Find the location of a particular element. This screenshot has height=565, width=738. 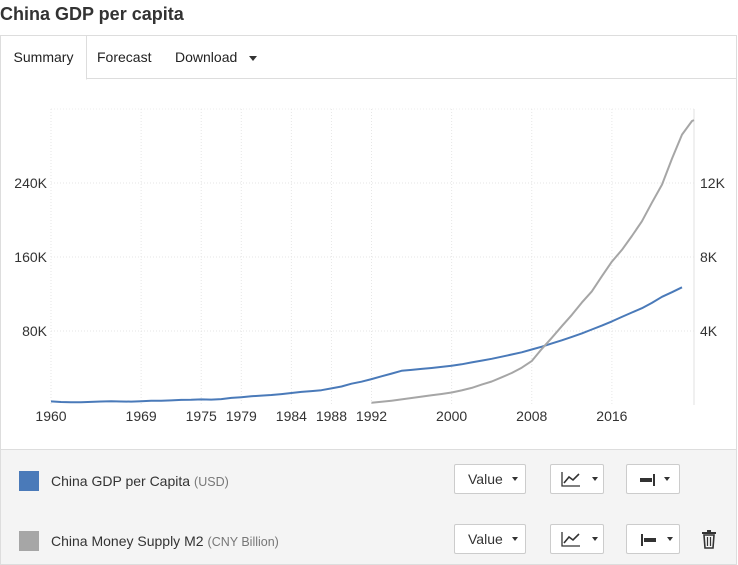

tab-forecast: Forecast is located at coordinates (124, 57).